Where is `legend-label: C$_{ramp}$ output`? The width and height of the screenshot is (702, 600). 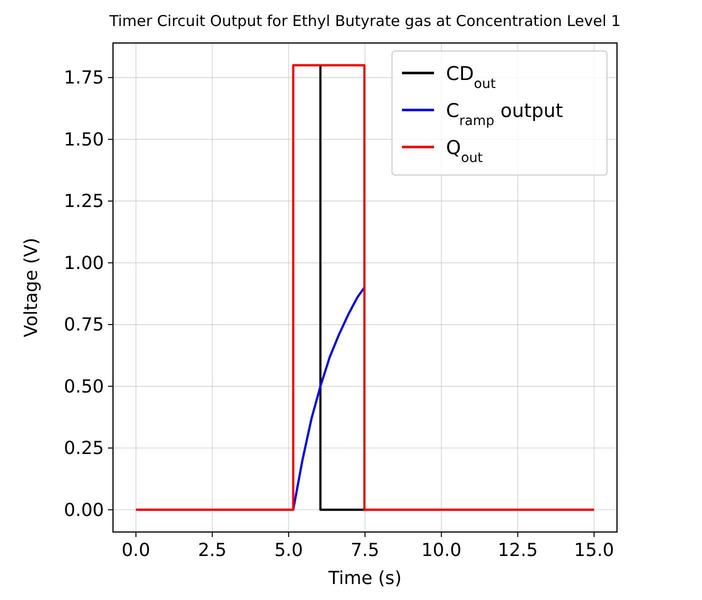
legend-label: C$_{ramp}$ output is located at coordinates (505, 114).